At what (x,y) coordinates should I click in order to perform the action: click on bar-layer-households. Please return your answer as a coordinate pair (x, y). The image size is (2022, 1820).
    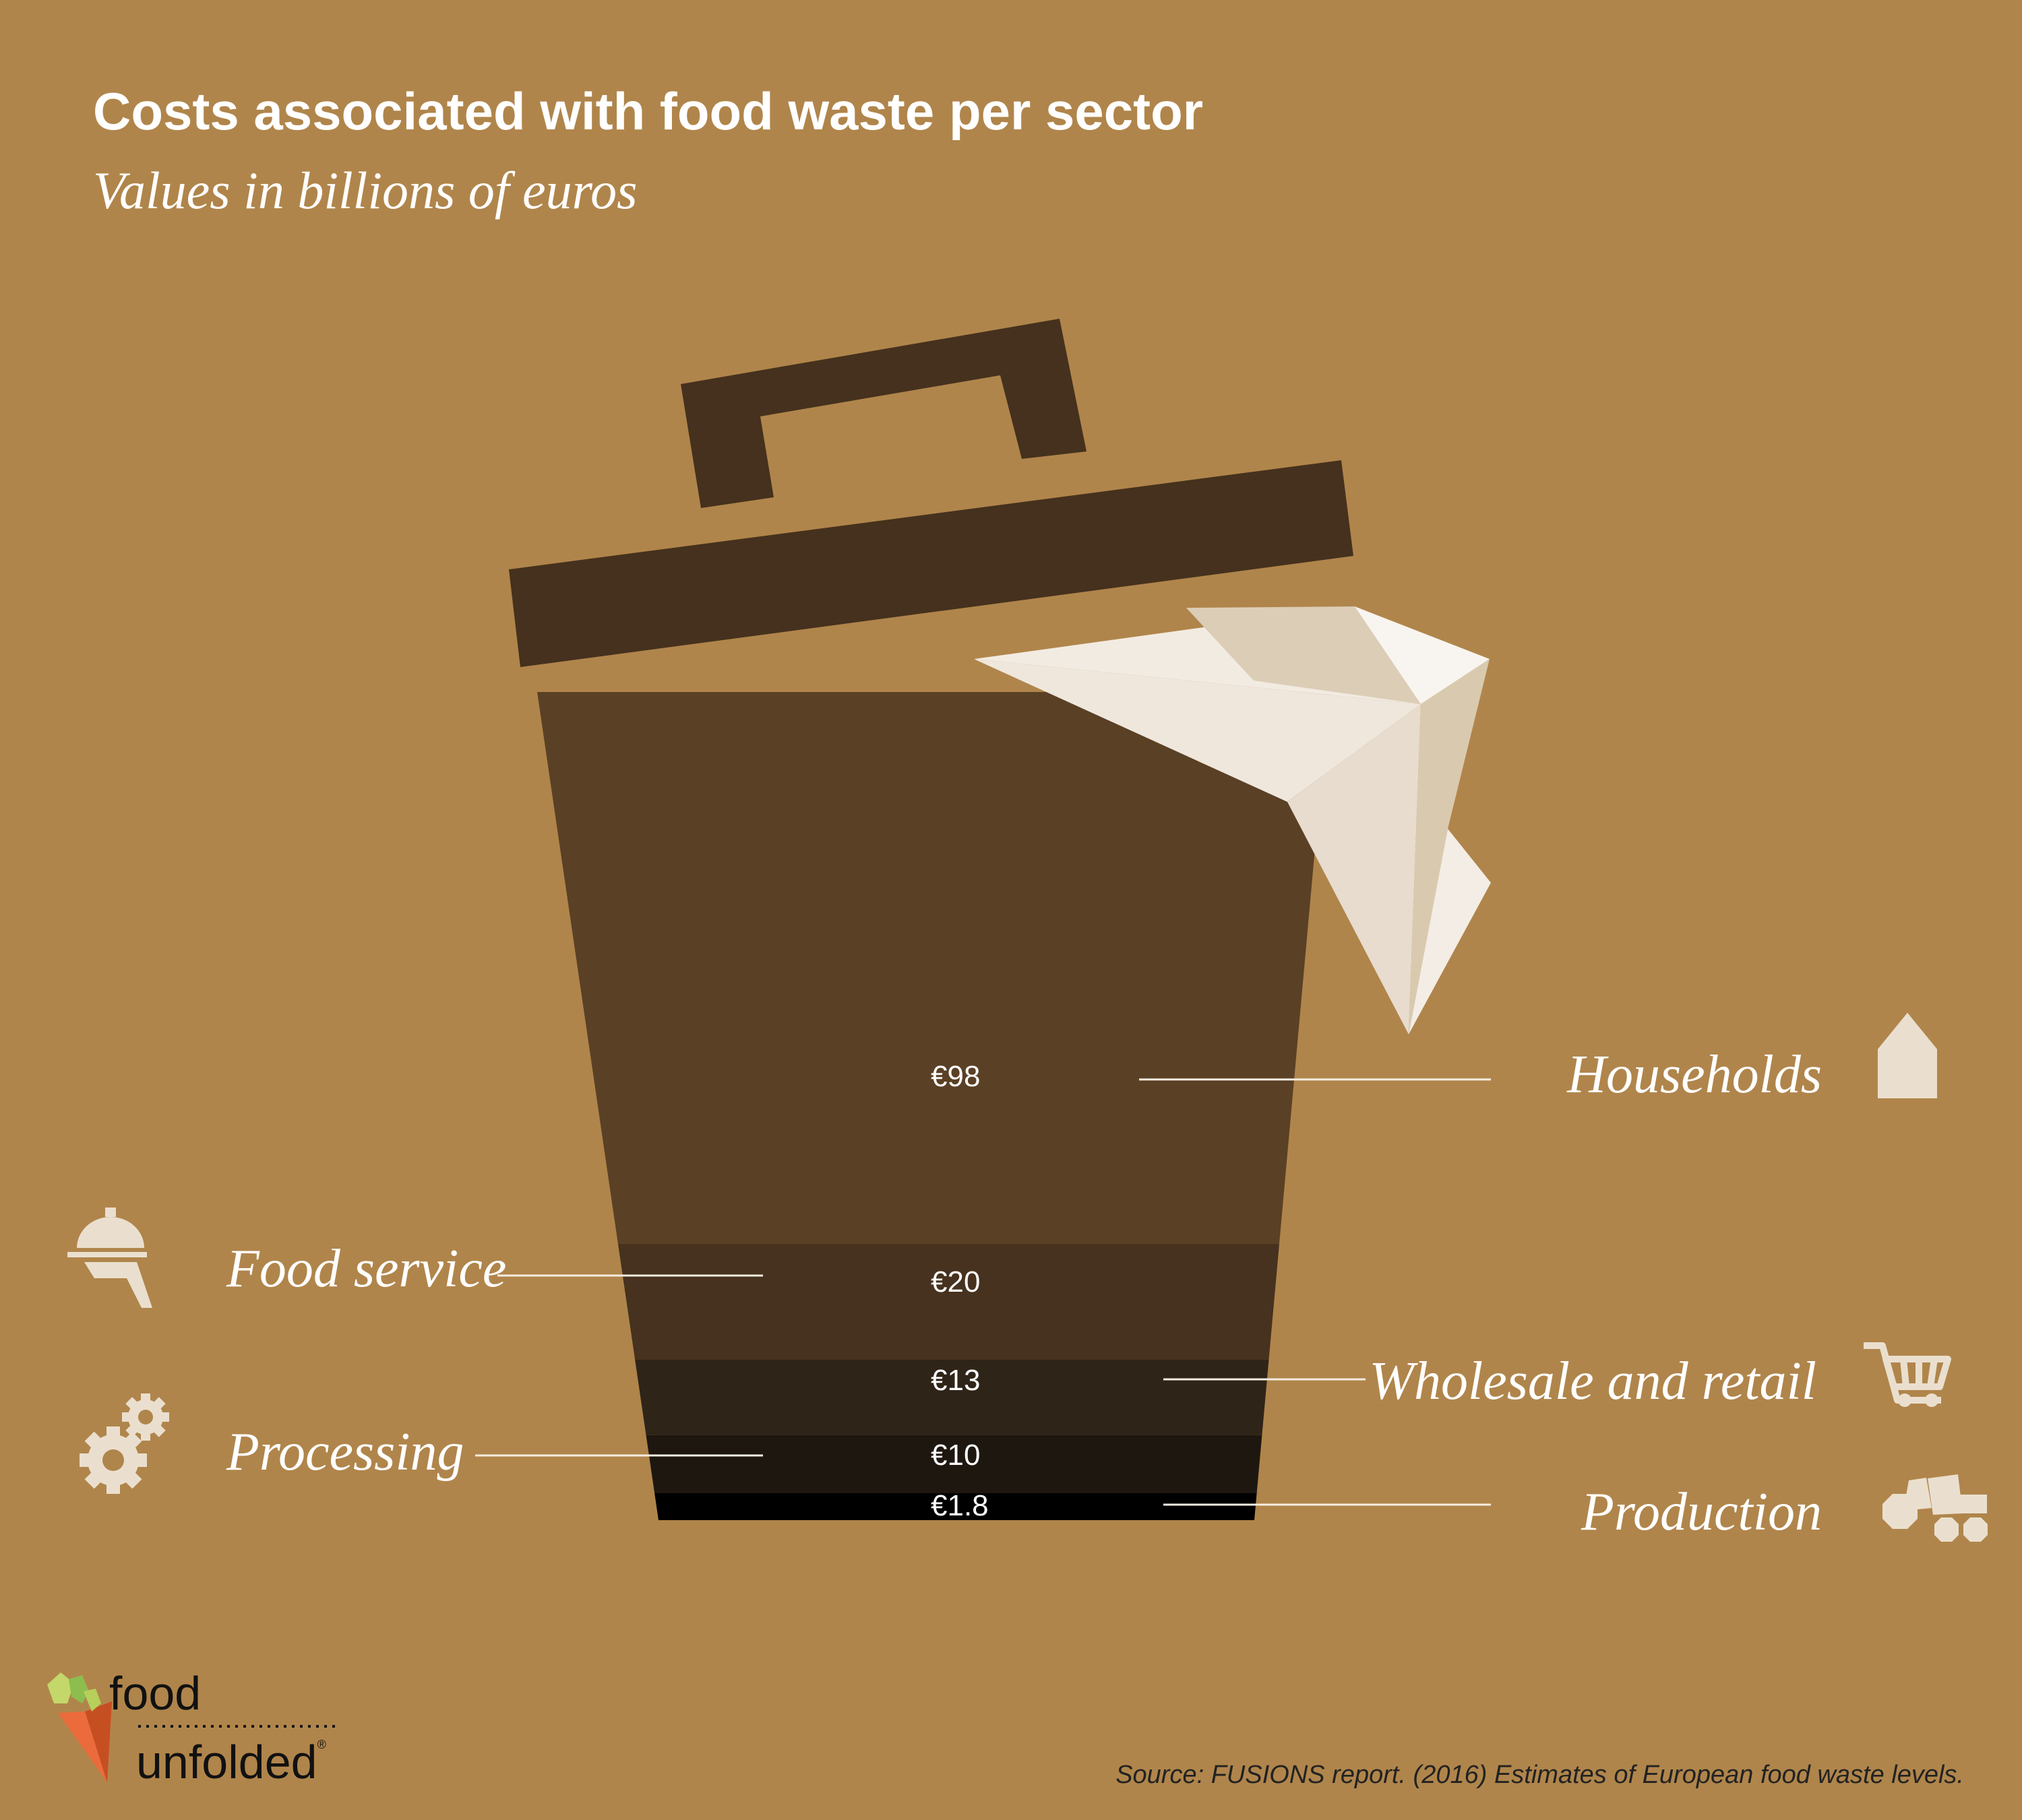
    Looking at the image, I should click on (933, 968).